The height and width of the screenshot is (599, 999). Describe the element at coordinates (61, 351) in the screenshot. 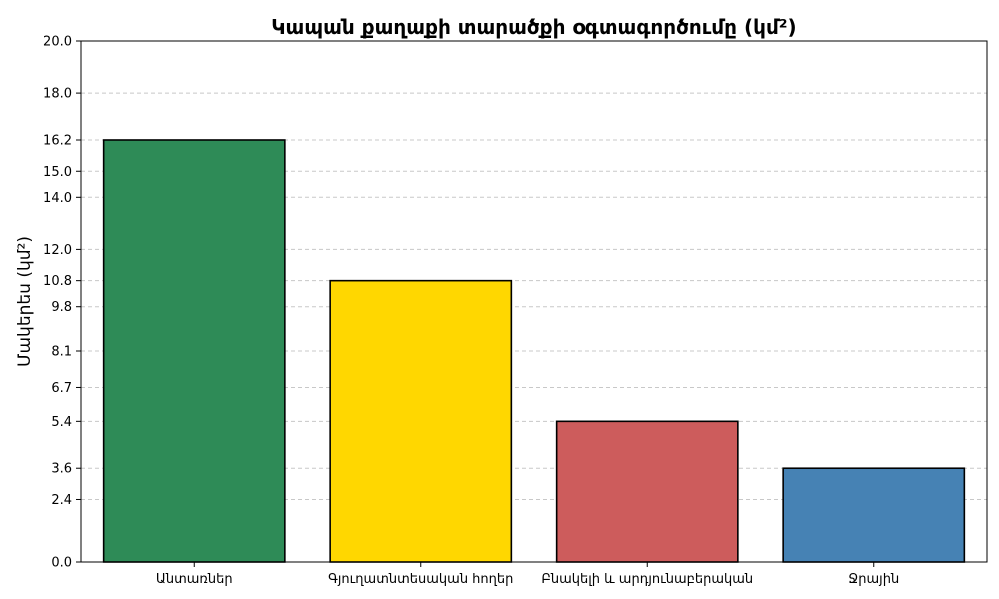

I see `y-tick-label: 8.1` at that location.